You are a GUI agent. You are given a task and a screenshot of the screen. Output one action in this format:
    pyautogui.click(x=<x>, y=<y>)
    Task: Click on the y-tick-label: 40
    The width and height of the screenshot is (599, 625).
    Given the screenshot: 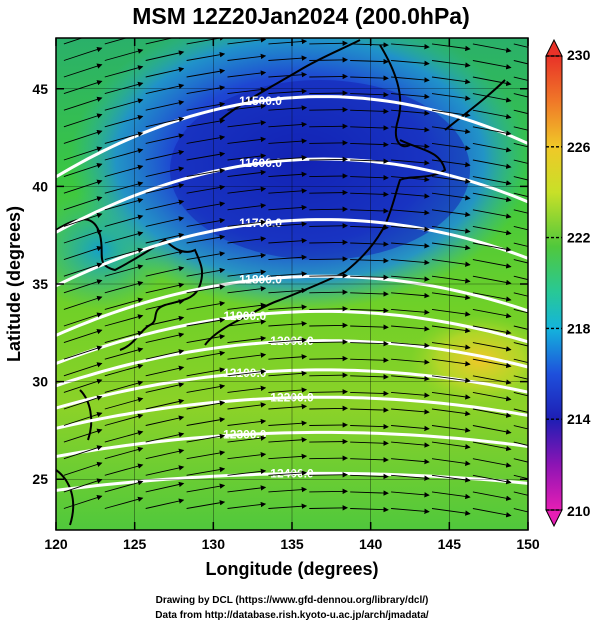 What is the action you would take?
    pyautogui.click(x=40, y=186)
    